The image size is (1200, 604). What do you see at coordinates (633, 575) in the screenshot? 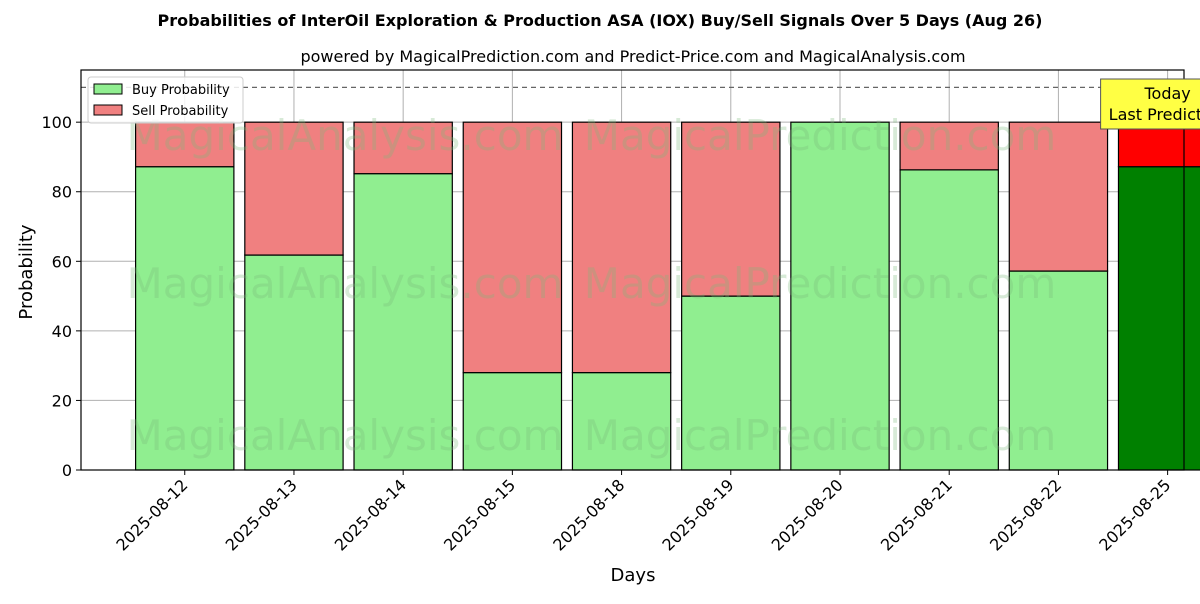
I see `x-axis-label: Days` at bounding box center [633, 575].